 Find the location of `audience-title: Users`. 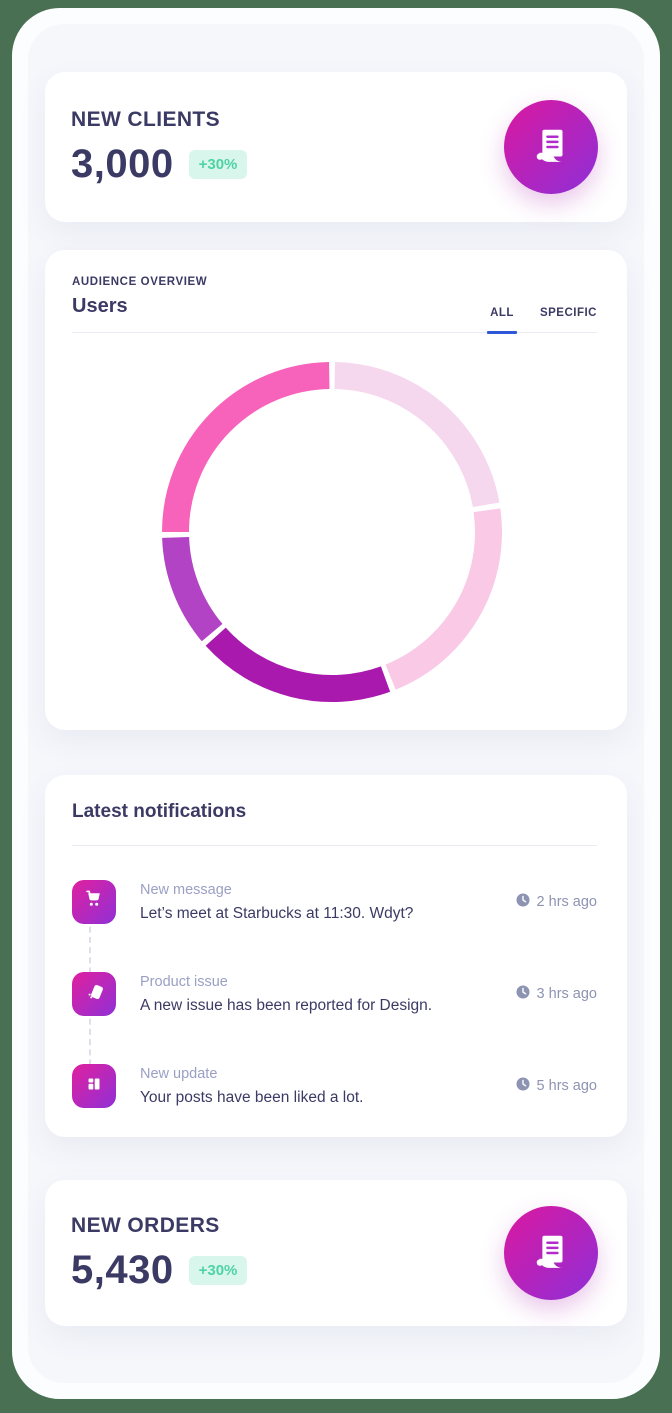

audience-title: Users is located at coordinates (100, 306).